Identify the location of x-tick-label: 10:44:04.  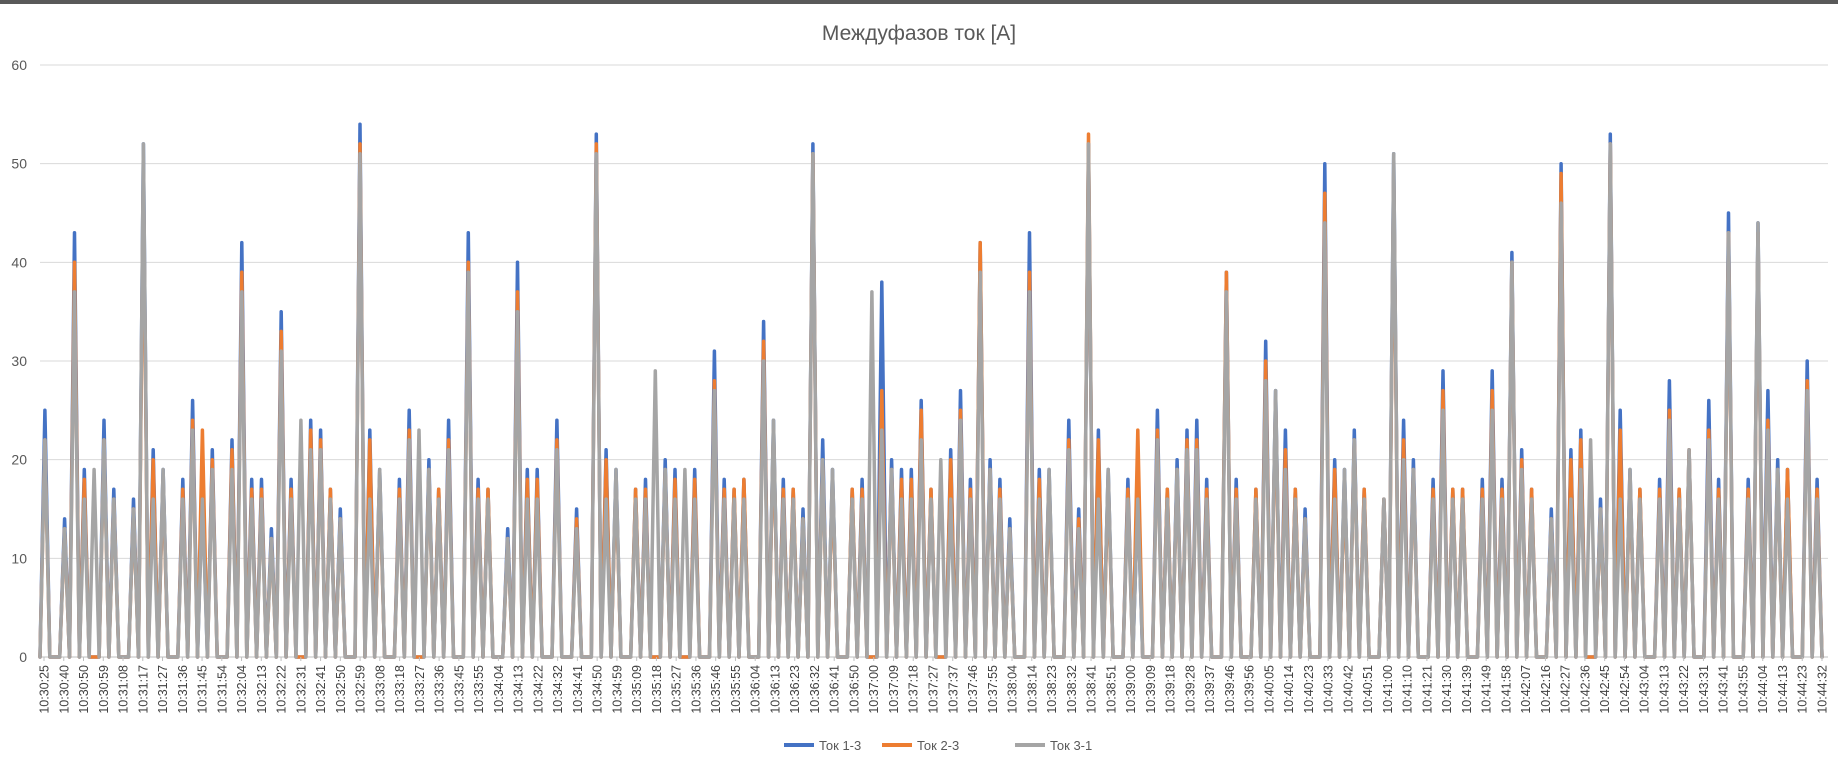
(1763, 689).